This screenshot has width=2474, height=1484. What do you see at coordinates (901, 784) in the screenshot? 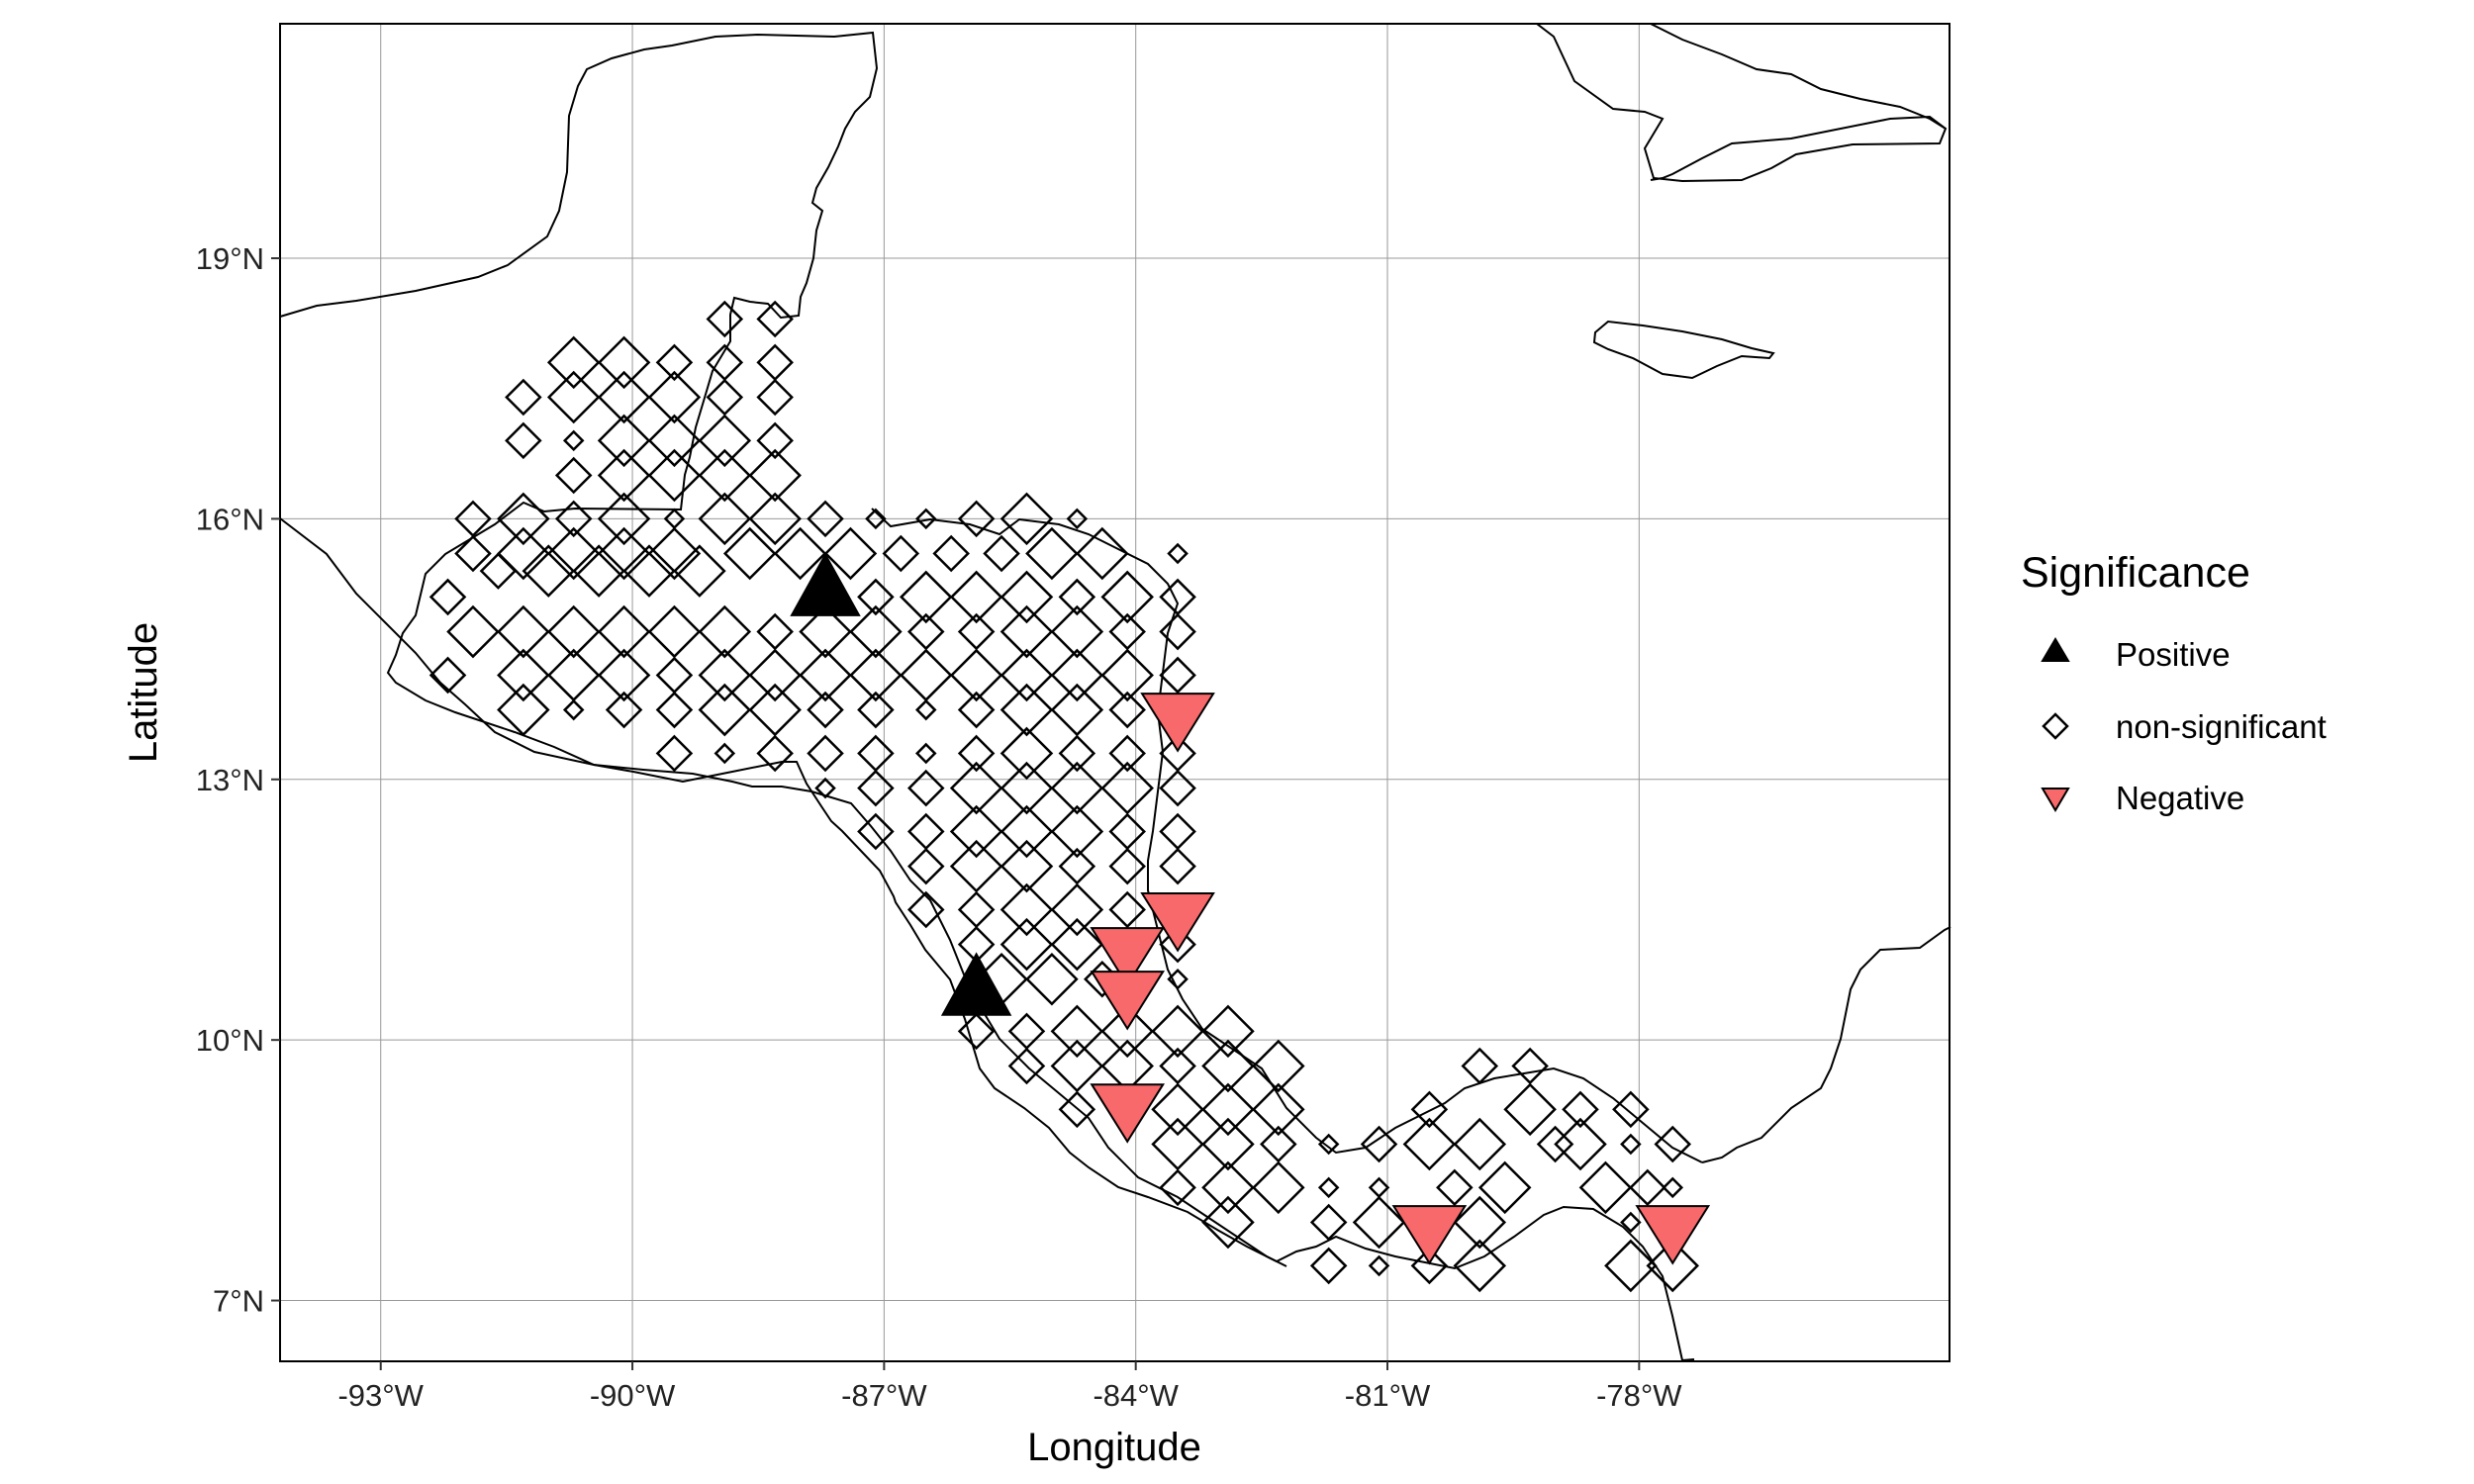
I see `positive-points` at bounding box center [901, 784].